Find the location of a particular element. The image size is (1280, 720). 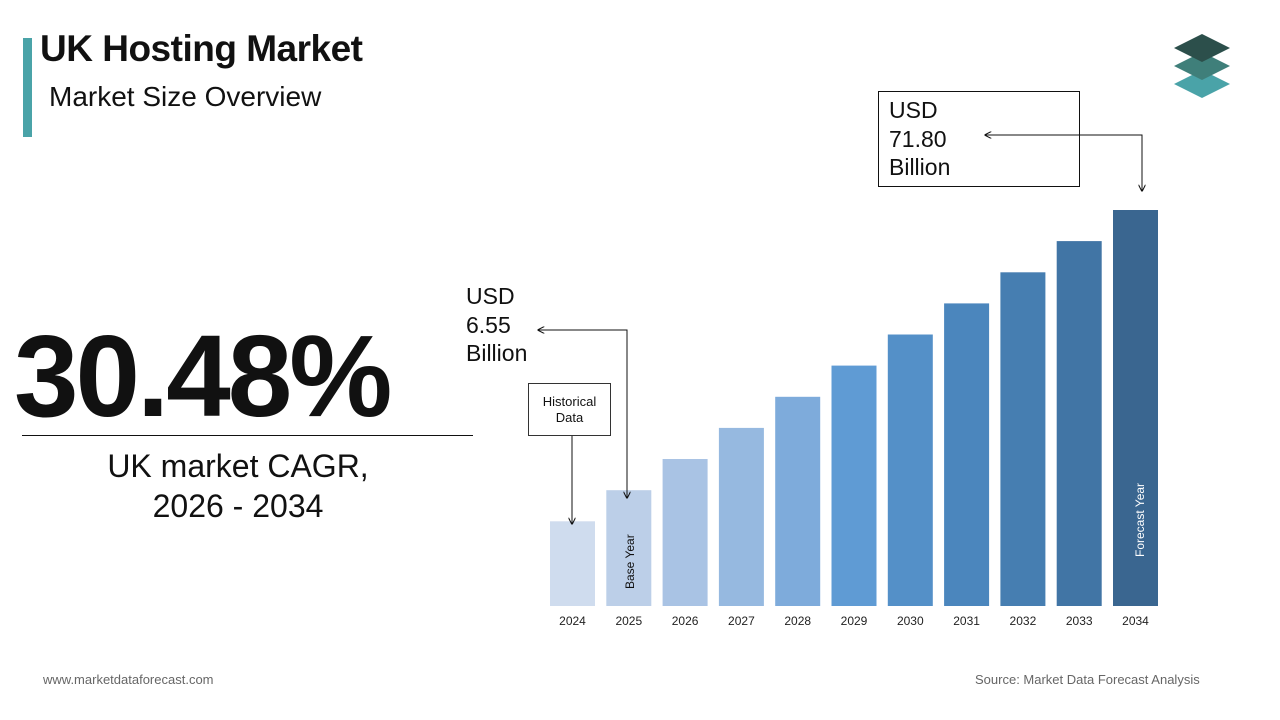

bar-2026 is located at coordinates (685, 532).